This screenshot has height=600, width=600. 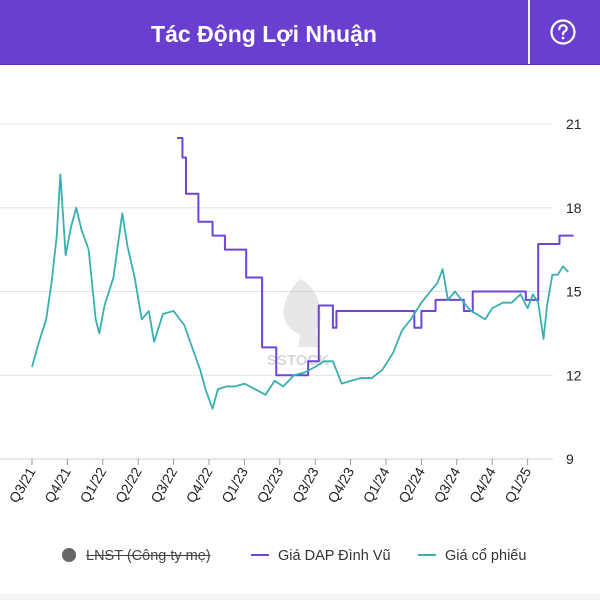 I want to click on help-button, so click(x=565, y=32).